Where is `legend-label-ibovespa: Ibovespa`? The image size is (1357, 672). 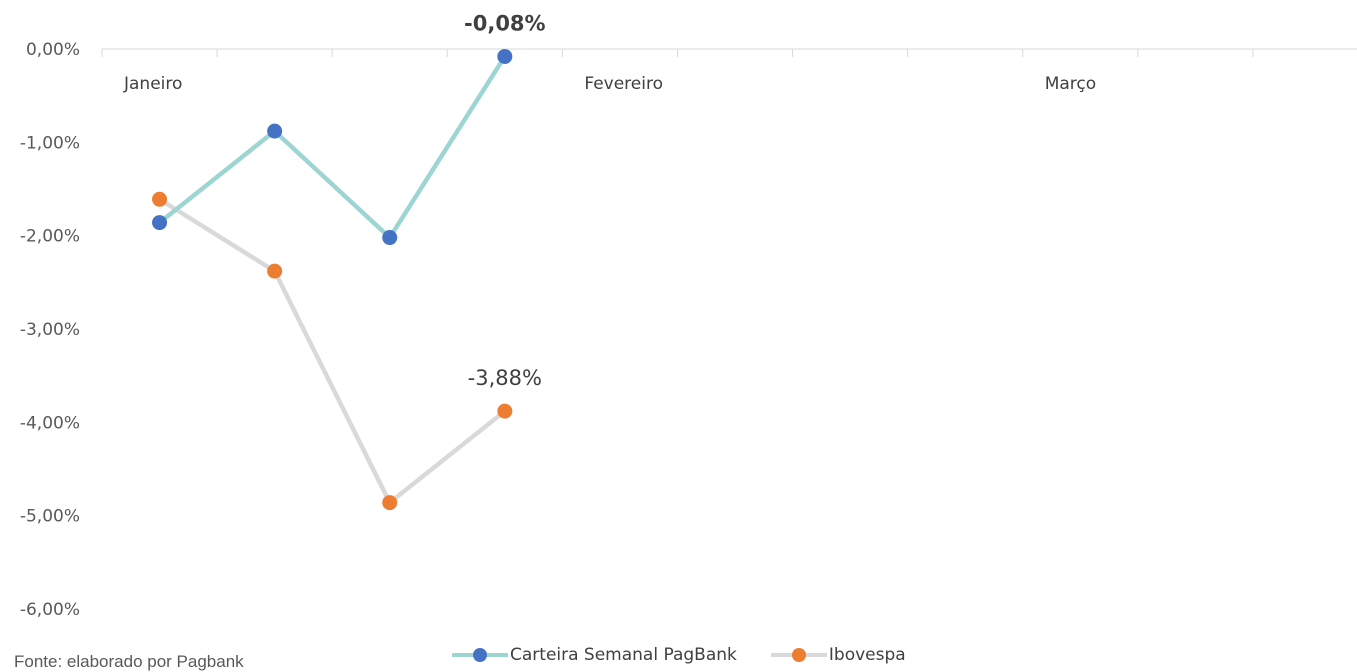 legend-label-ibovespa: Ibovespa is located at coordinates (867, 655).